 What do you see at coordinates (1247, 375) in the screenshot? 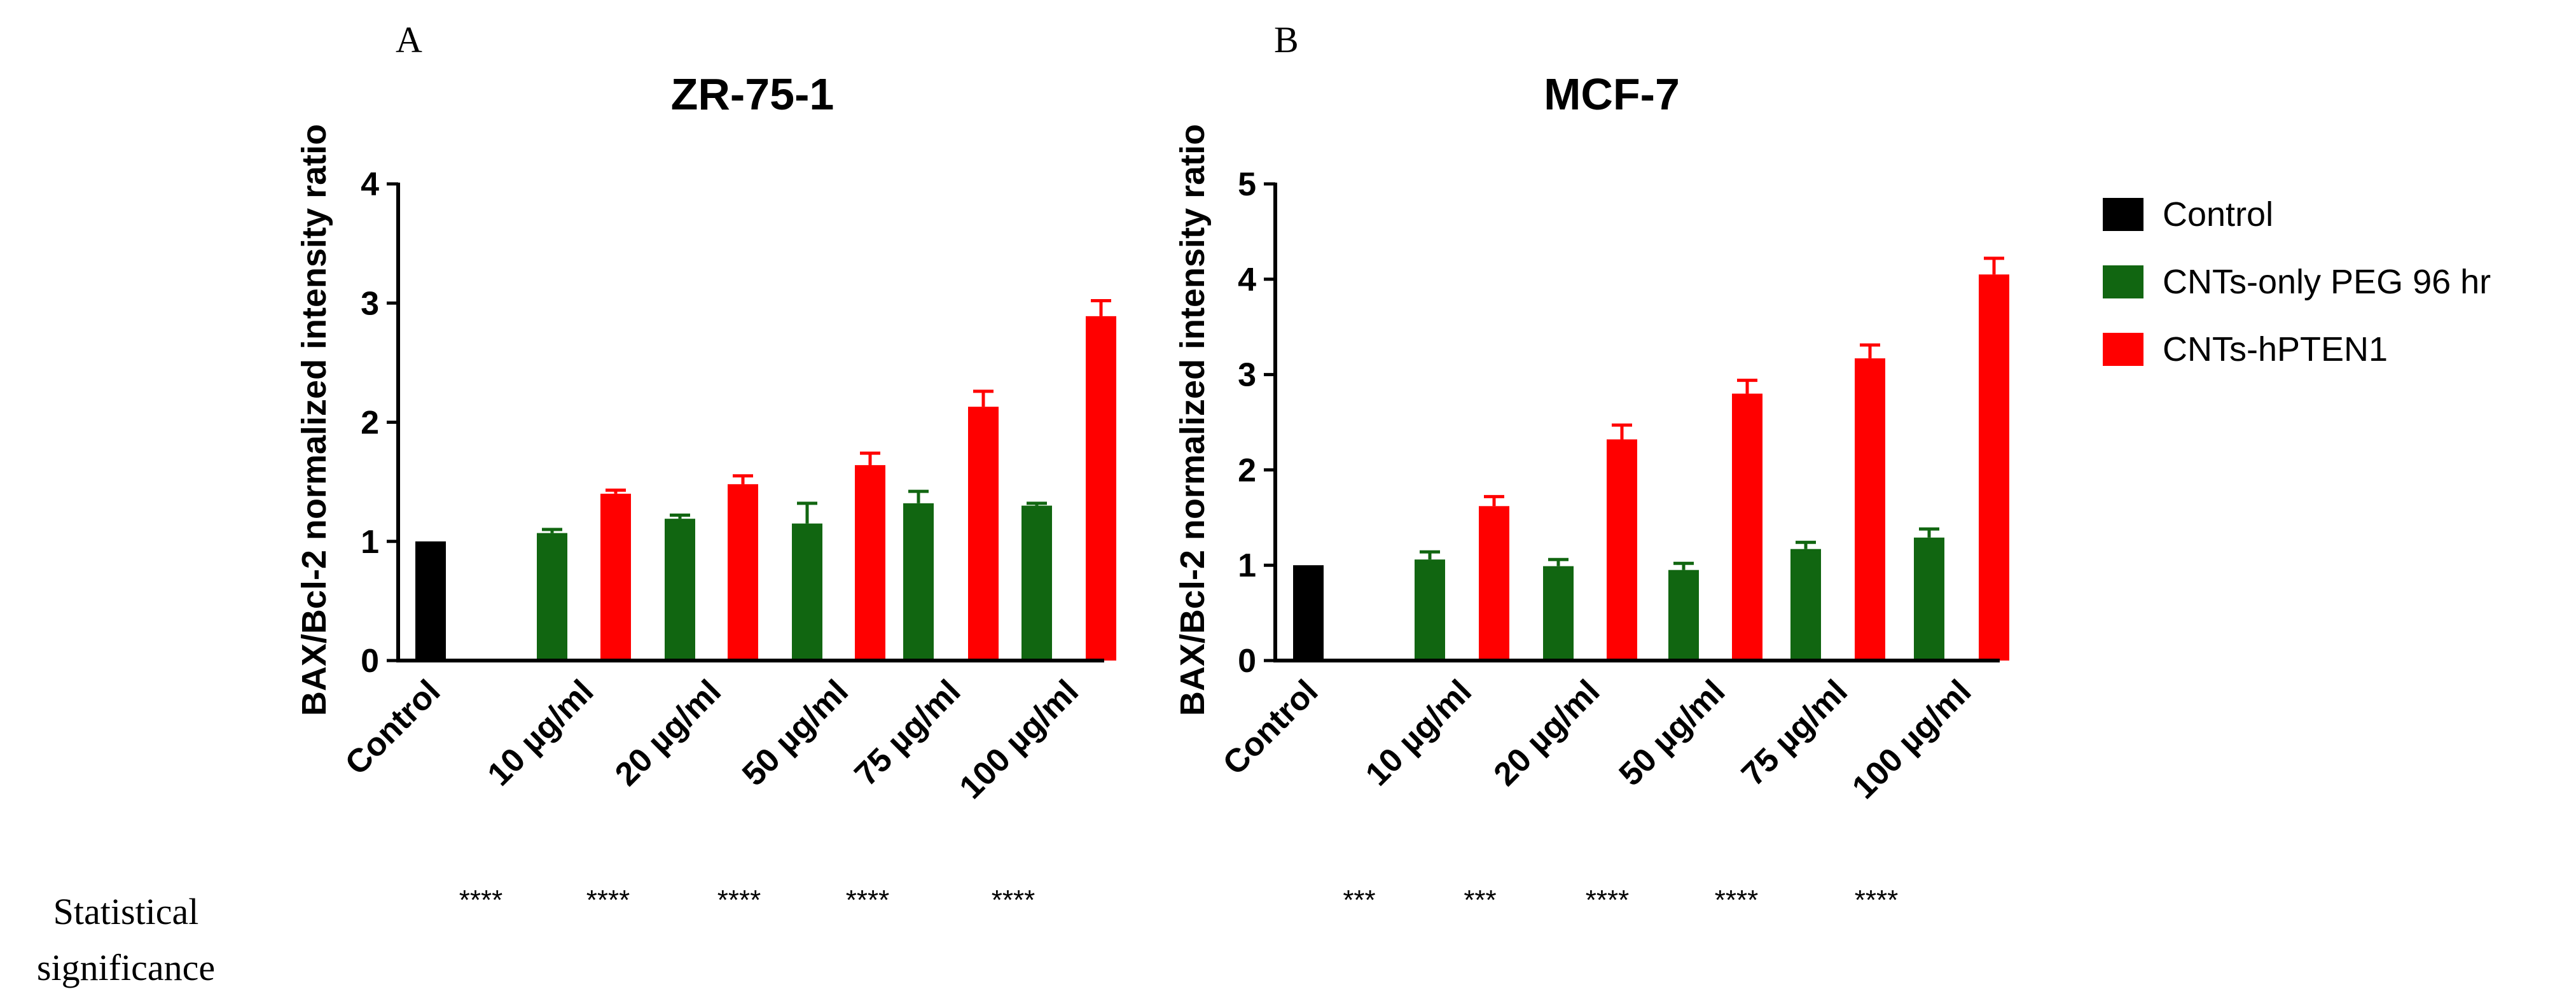
I see `panel-b-y-tick-label: 3` at bounding box center [1247, 375].